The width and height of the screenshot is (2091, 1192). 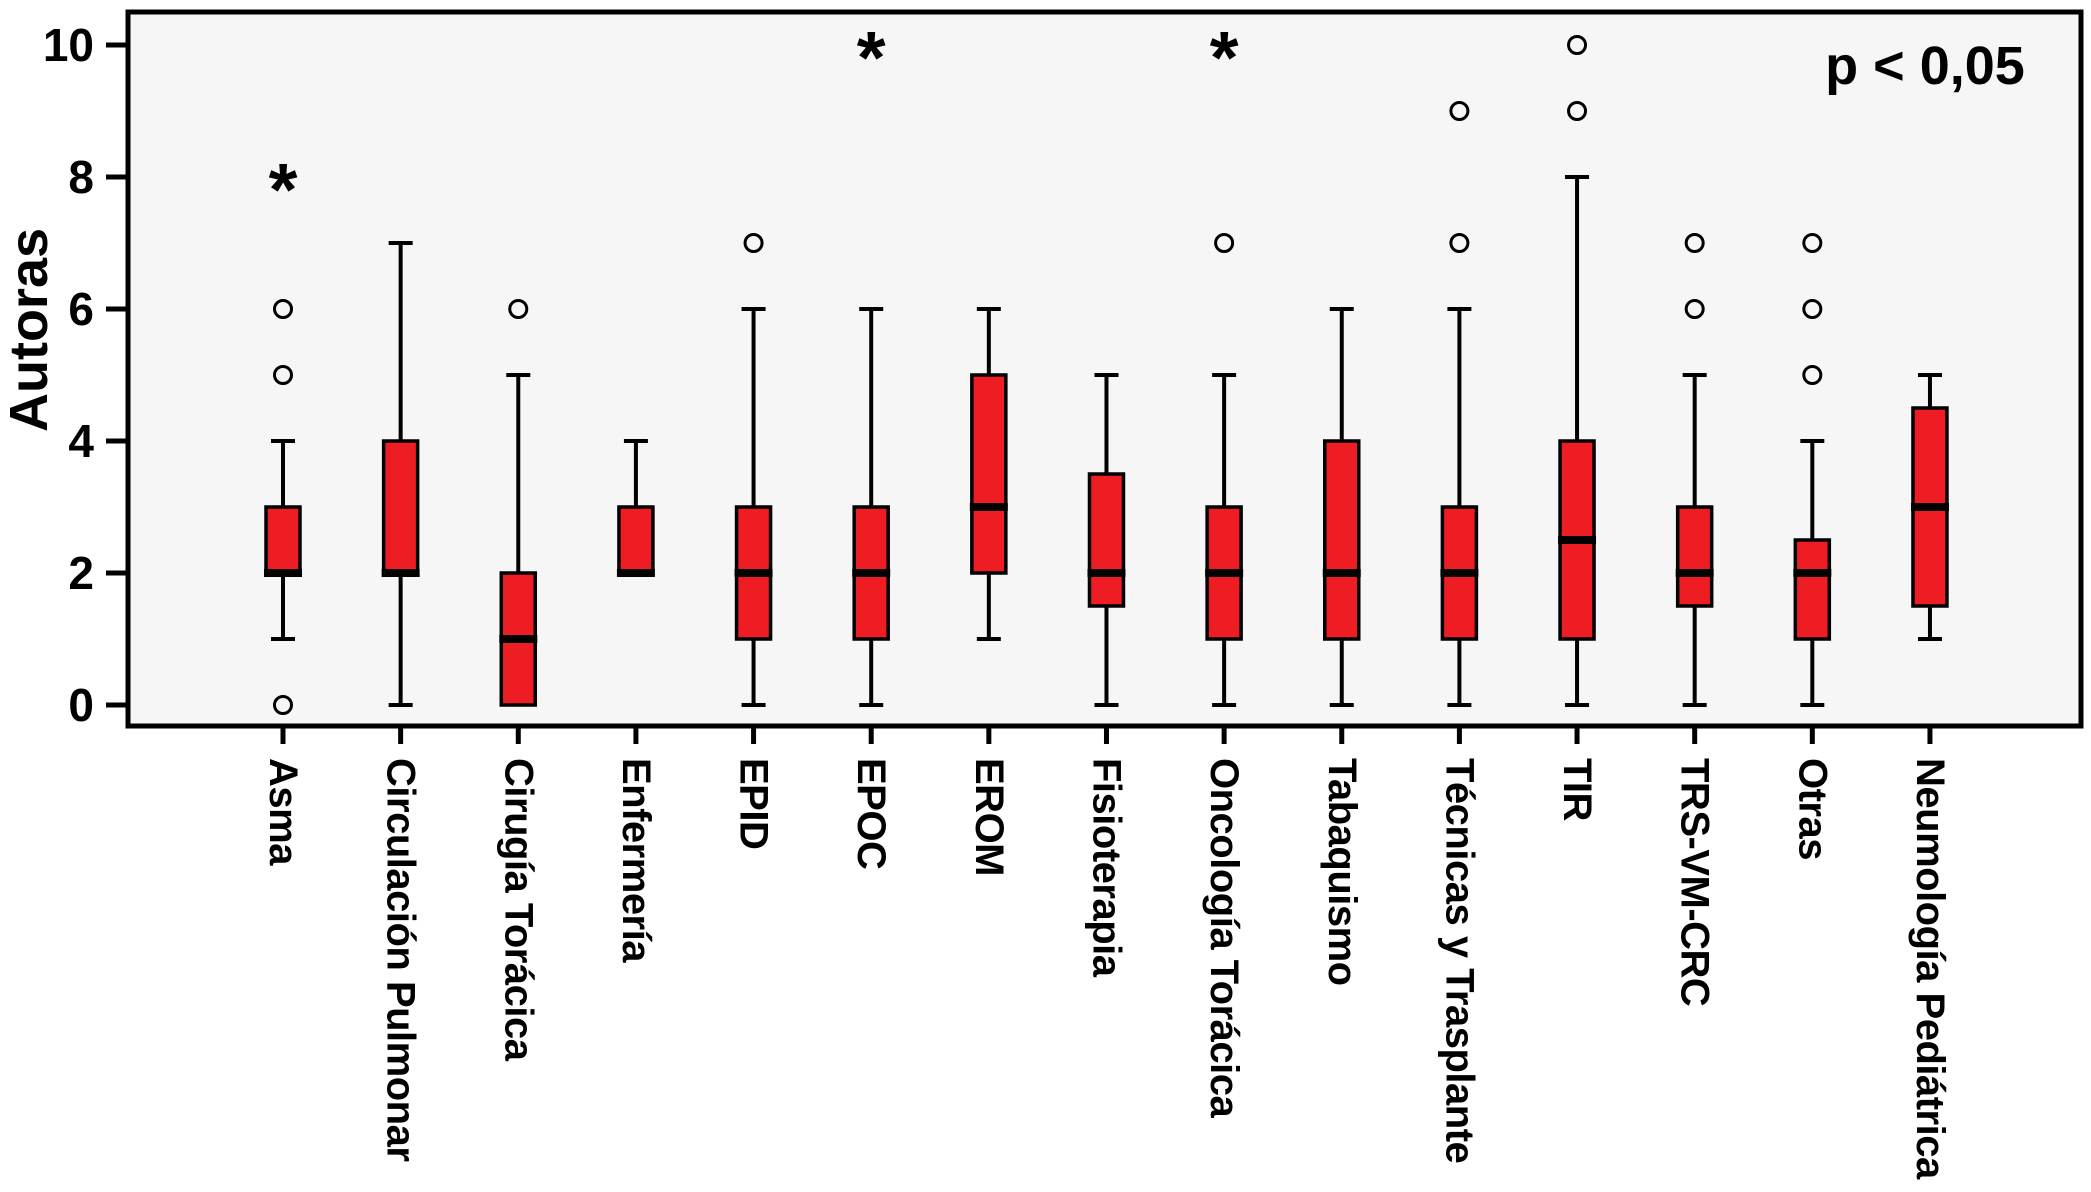 I want to click on box-group-oncologia-toracica: *, so click(x=1224, y=361).